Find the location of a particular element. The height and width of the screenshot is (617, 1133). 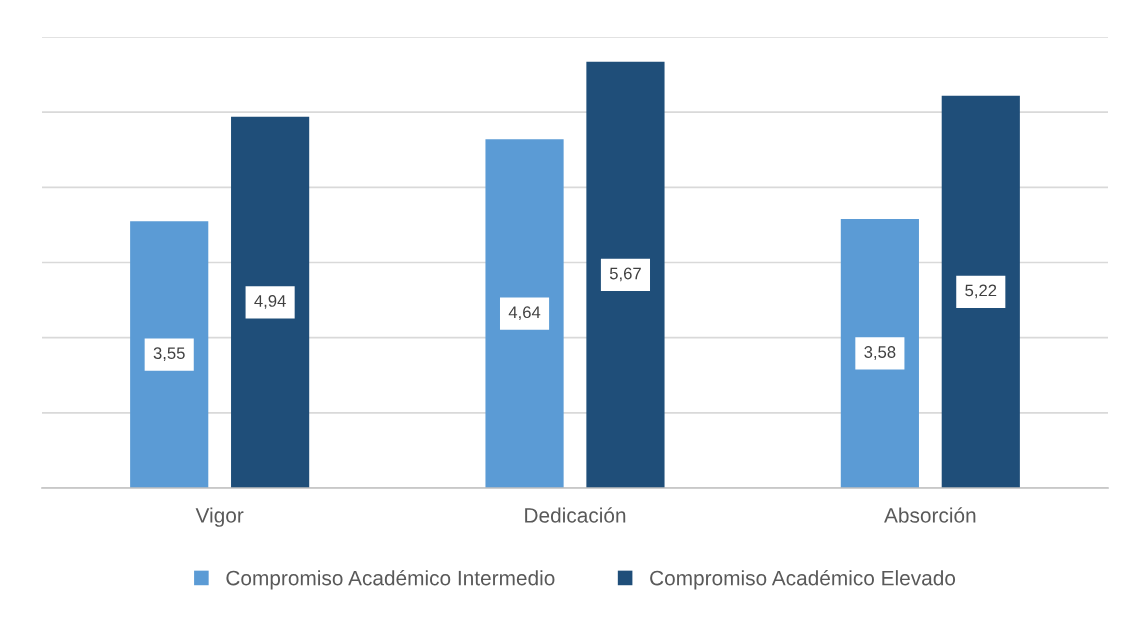

data-label: 3,55 is located at coordinates (169, 354).